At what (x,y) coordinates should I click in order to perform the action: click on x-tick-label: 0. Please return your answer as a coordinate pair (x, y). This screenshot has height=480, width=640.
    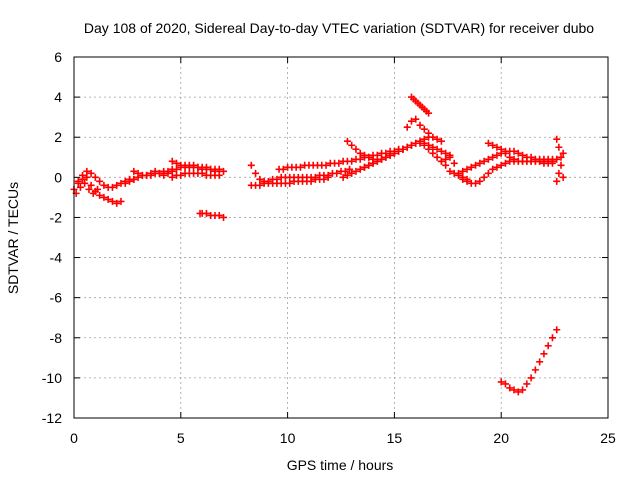
    Looking at the image, I should click on (74, 438).